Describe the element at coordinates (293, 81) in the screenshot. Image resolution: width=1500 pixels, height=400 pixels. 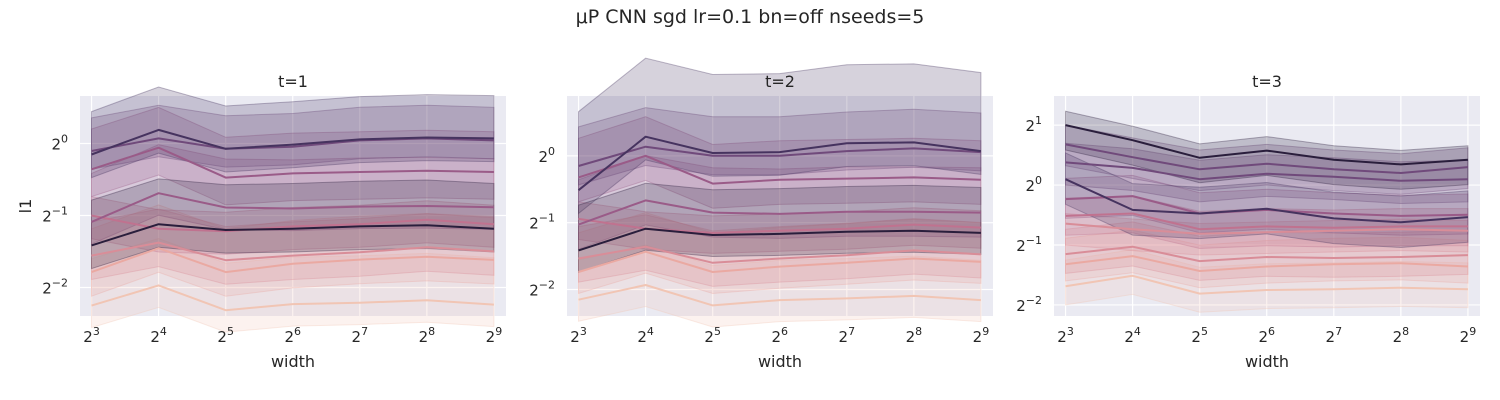
I see `subplot-title: t=1` at that location.